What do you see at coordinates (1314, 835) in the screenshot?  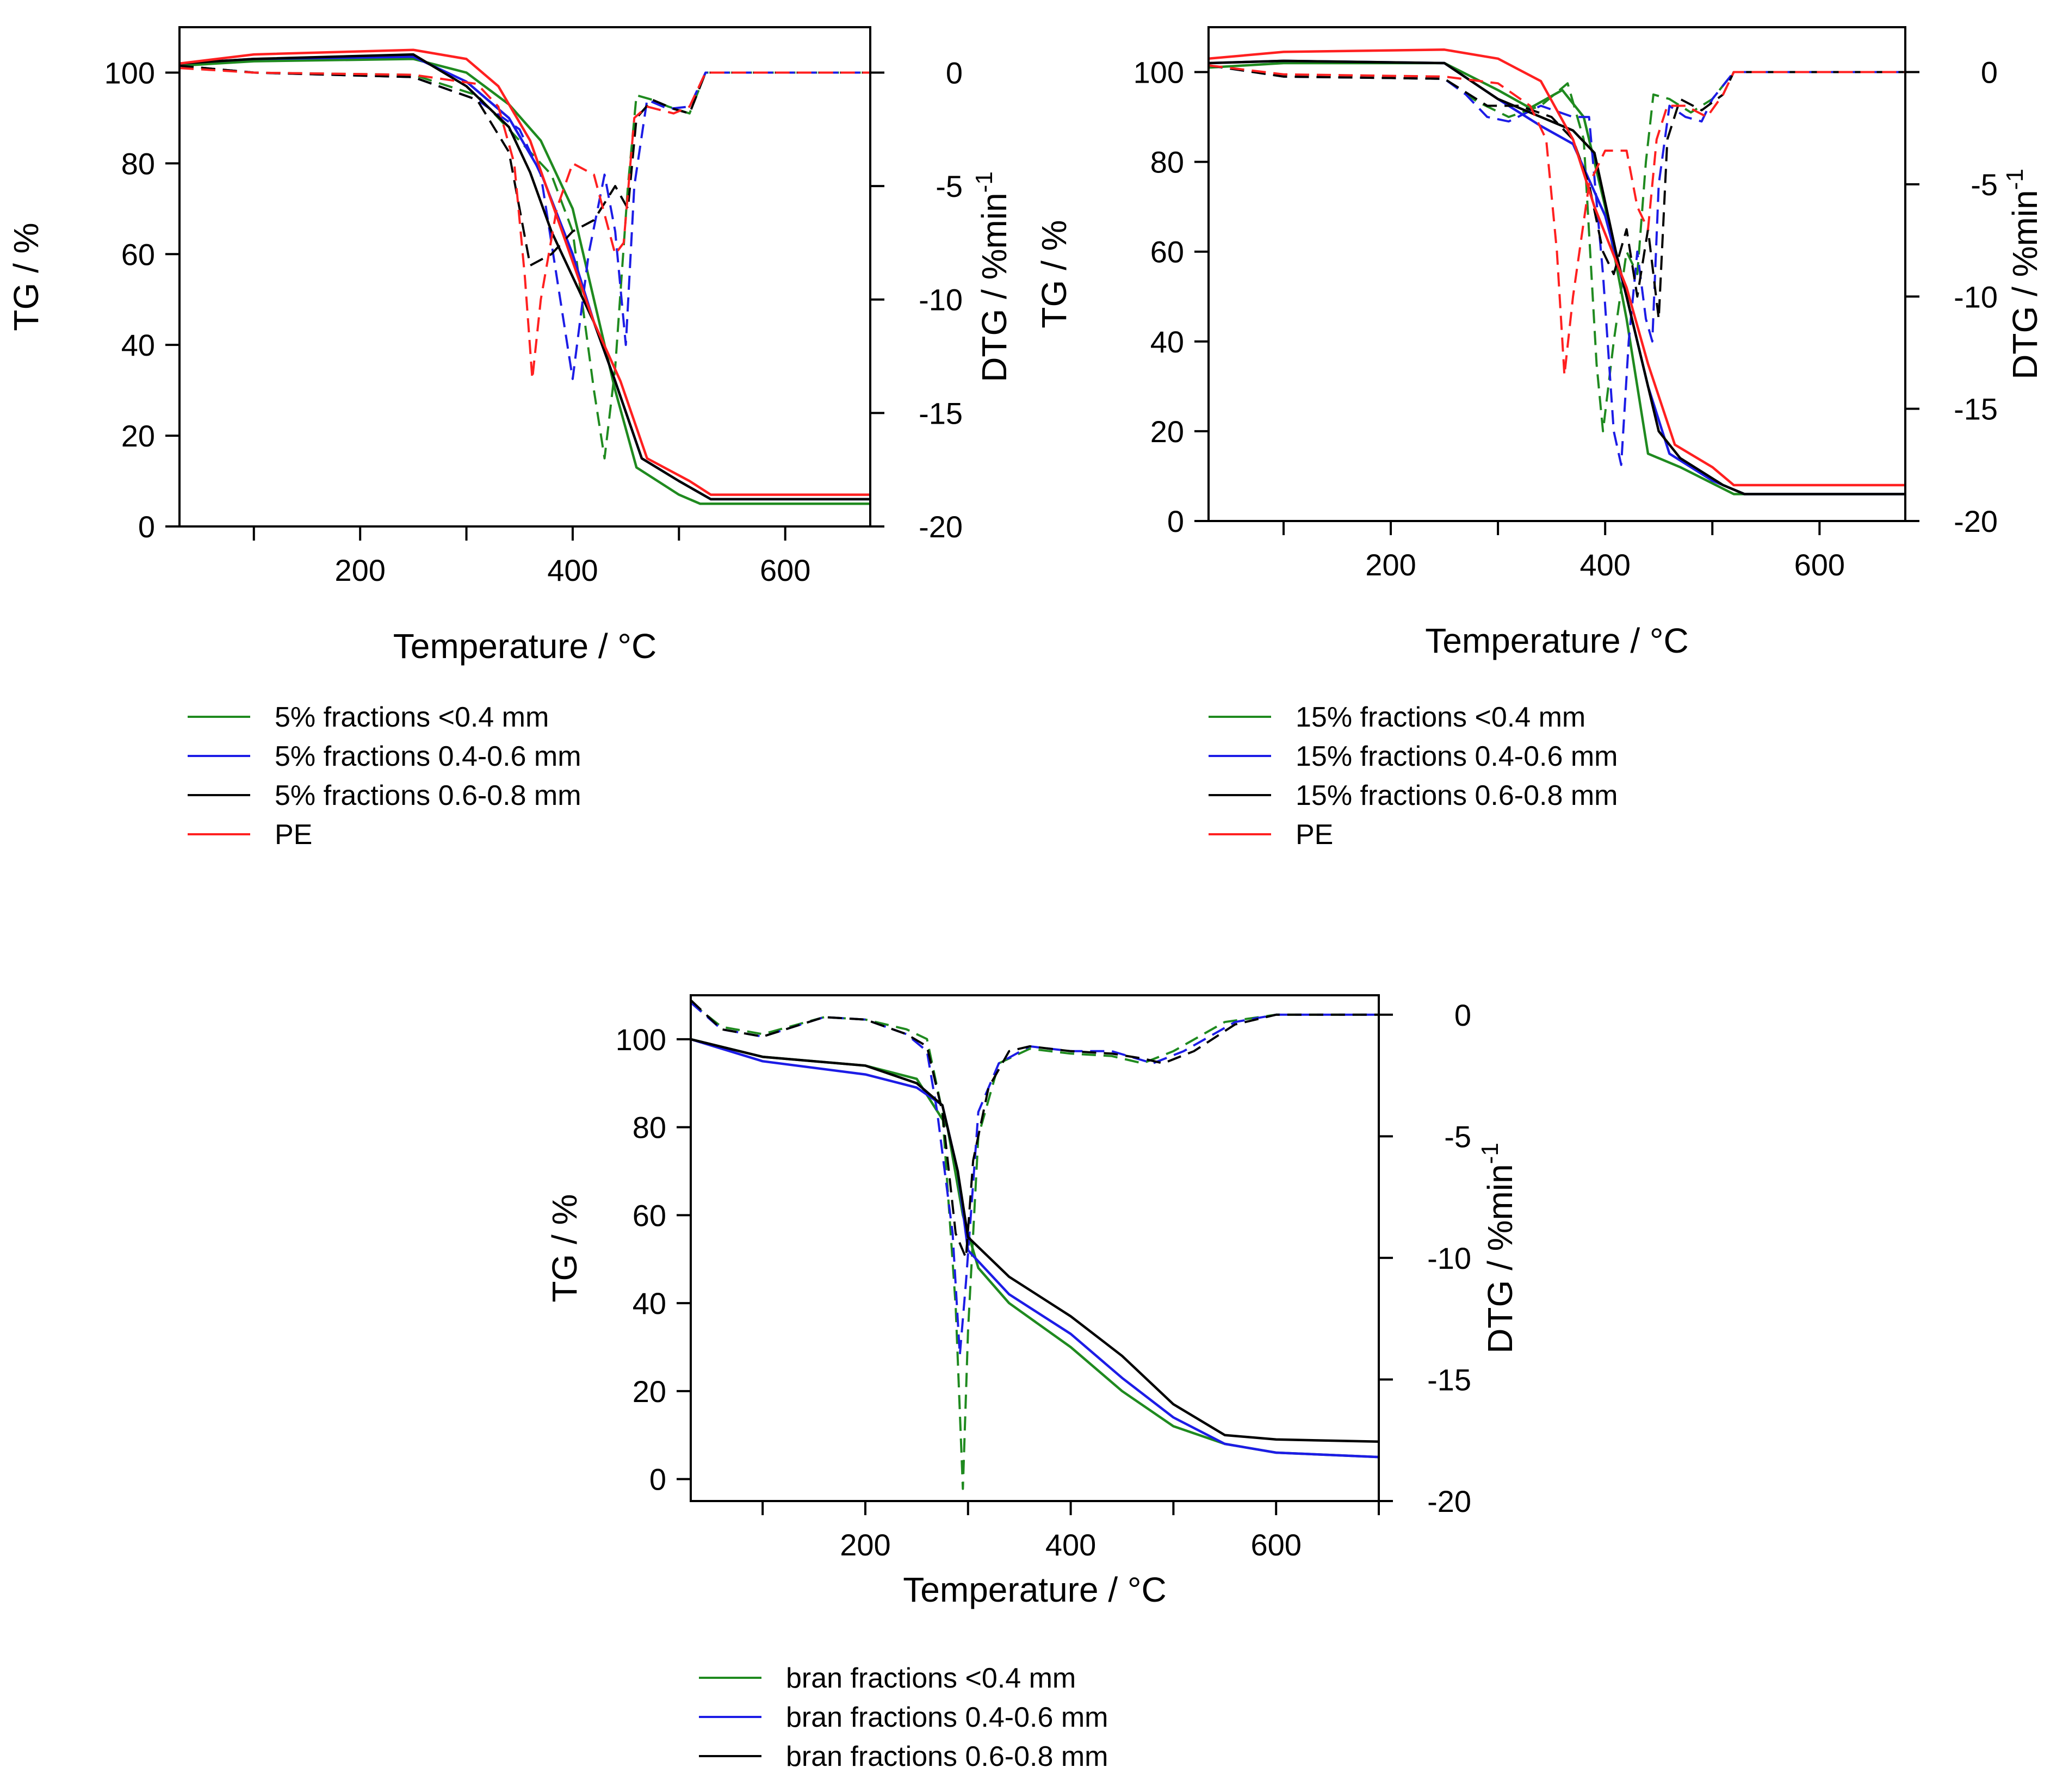 I see `legend-label-top-right: PE` at bounding box center [1314, 835].